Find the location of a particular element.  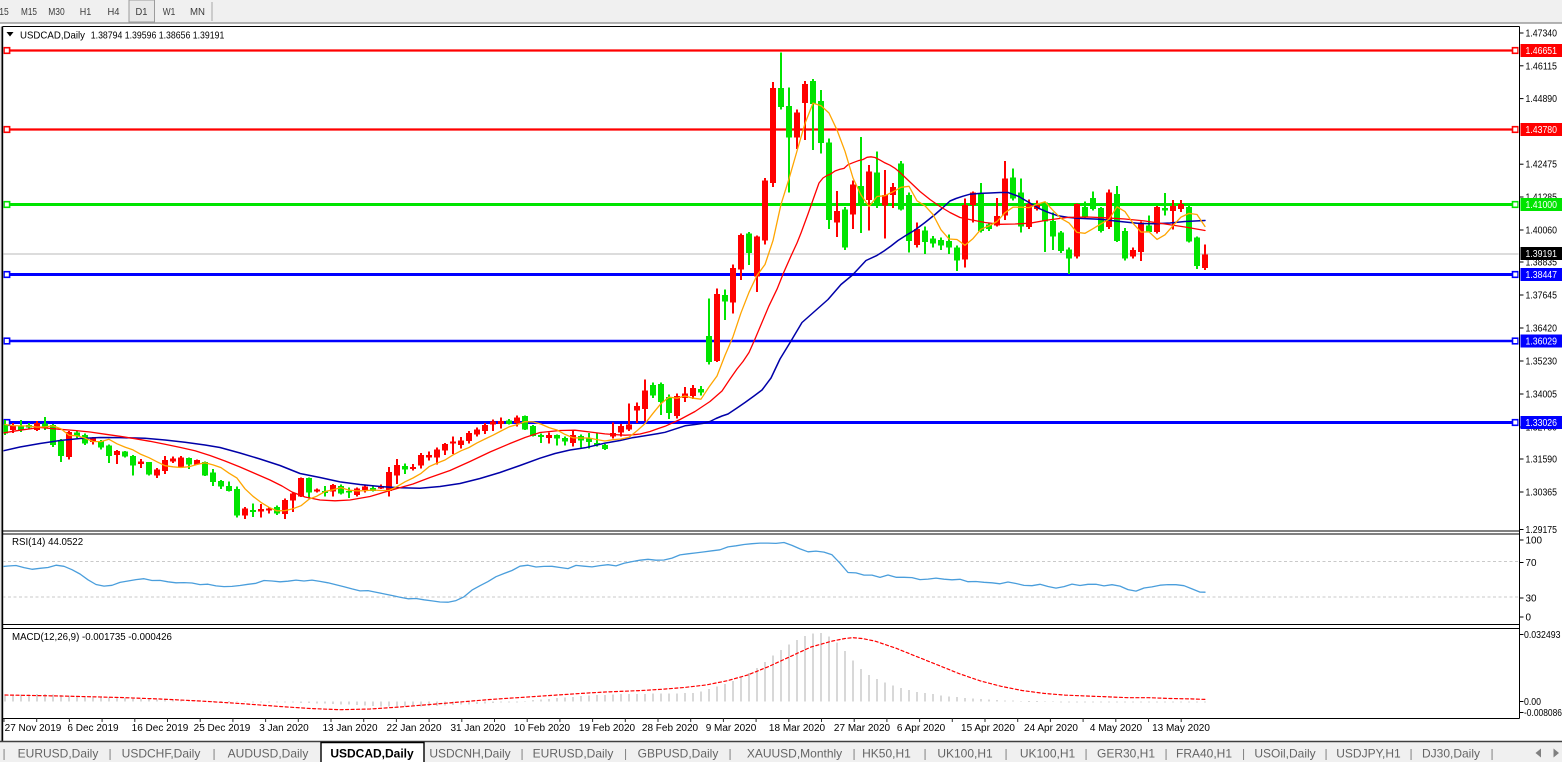

svg-text: 1.30365 is located at coordinates (1542, 493).